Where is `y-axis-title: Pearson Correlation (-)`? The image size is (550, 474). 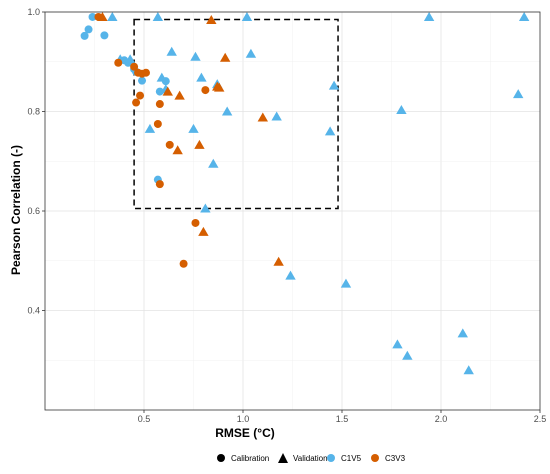 y-axis-title: Pearson Correlation (-) is located at coordinates (16, 210).